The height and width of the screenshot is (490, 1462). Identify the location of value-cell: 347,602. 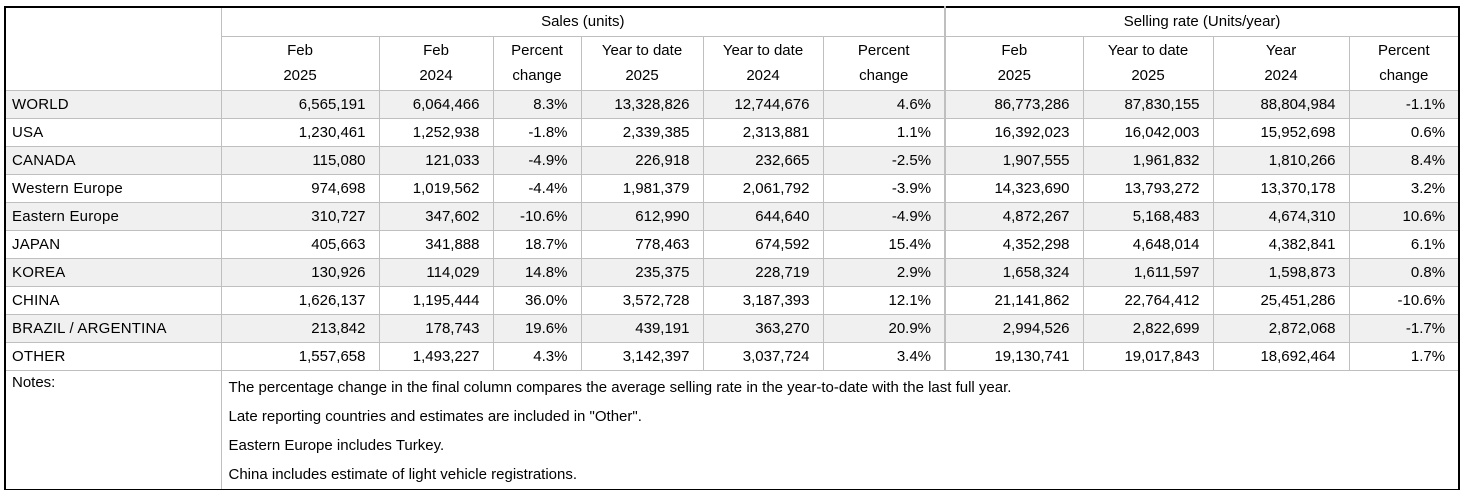
(436, 216).